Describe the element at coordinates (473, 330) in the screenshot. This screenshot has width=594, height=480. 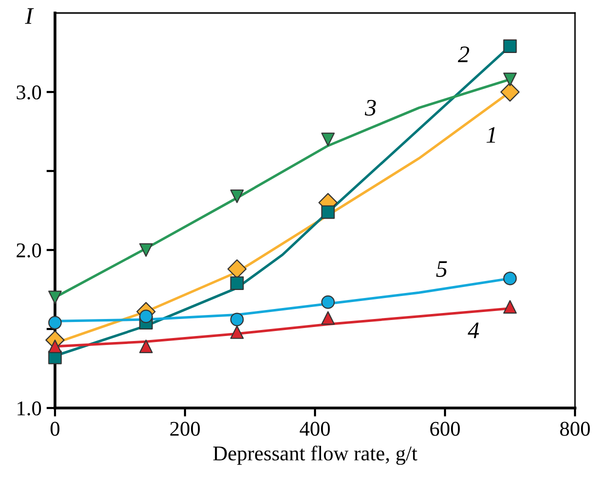
I see `series-label: 4` at that location.